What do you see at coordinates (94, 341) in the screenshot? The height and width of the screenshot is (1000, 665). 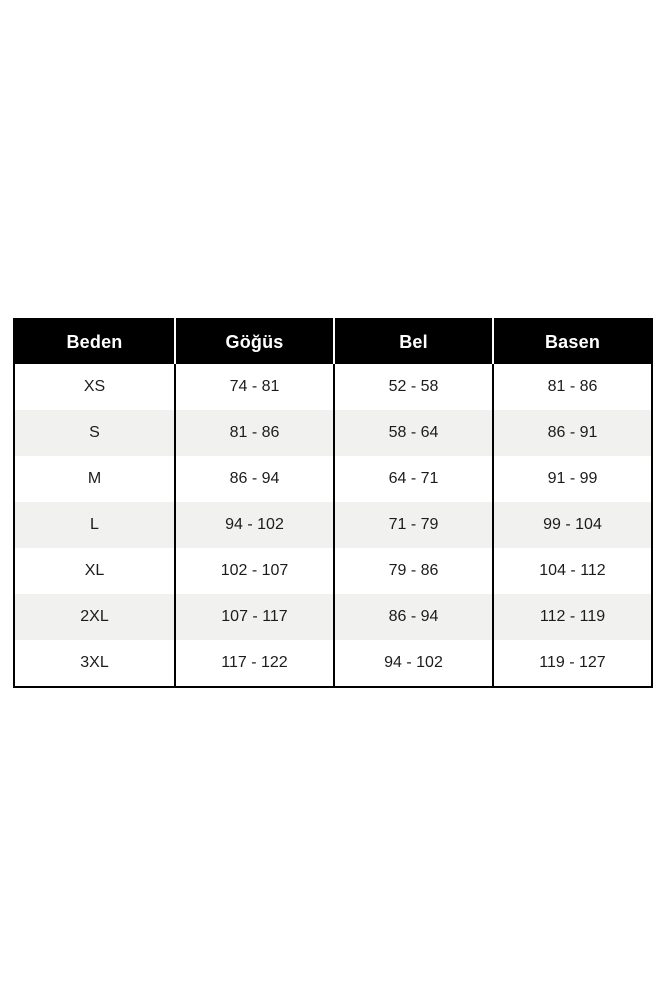 I see `header-size: Beden` at bounding box center [94, 341].